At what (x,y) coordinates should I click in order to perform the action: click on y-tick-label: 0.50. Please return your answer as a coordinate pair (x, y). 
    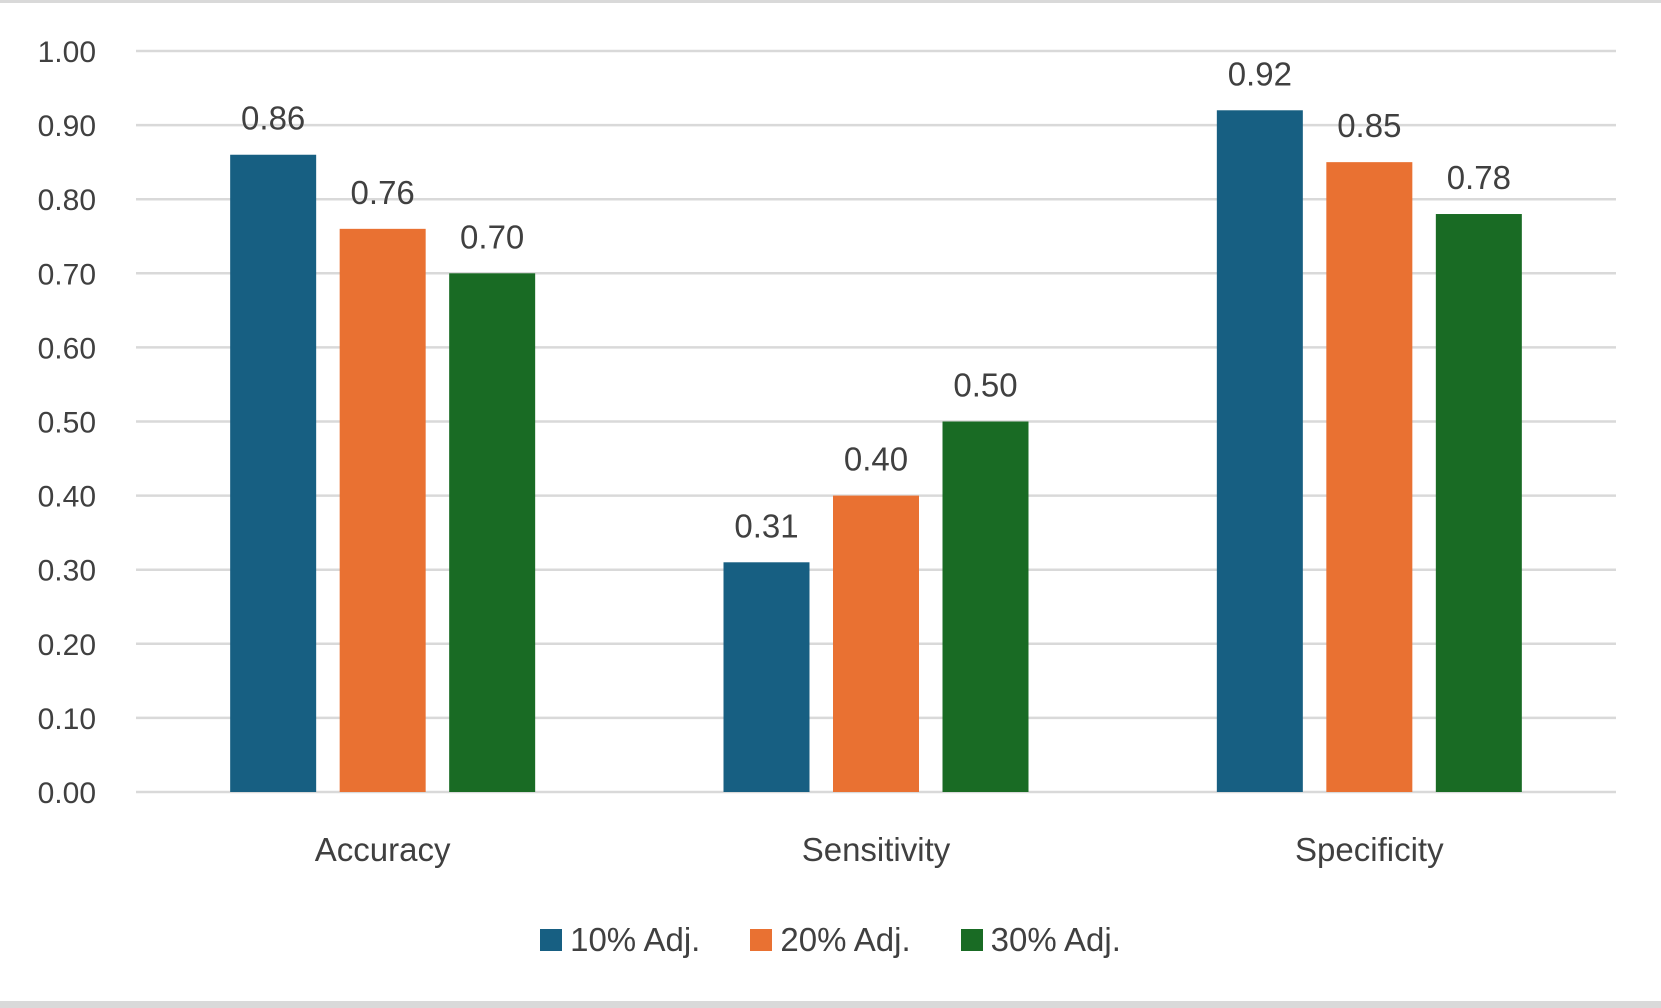
    Looking at the image, I should click on (67, 423).